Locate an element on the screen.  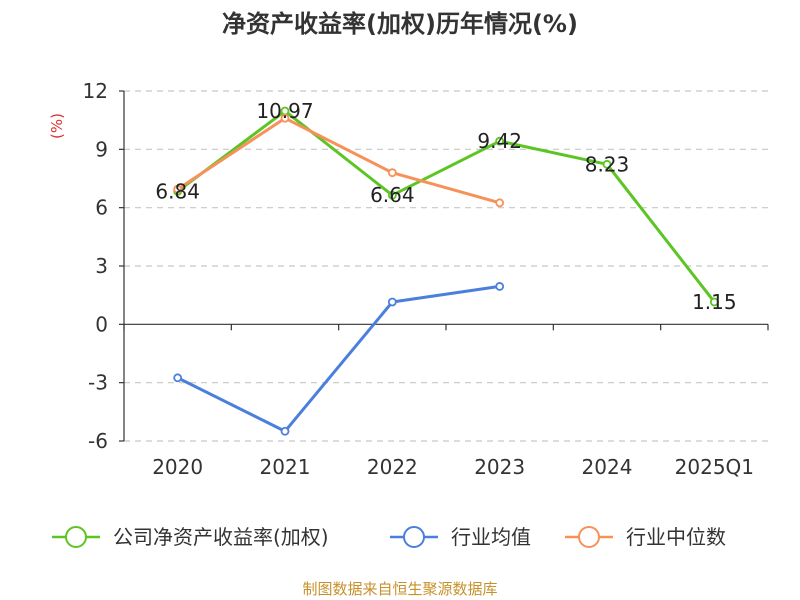
y-tick-label: 12 is located at coordinates (95, 91).